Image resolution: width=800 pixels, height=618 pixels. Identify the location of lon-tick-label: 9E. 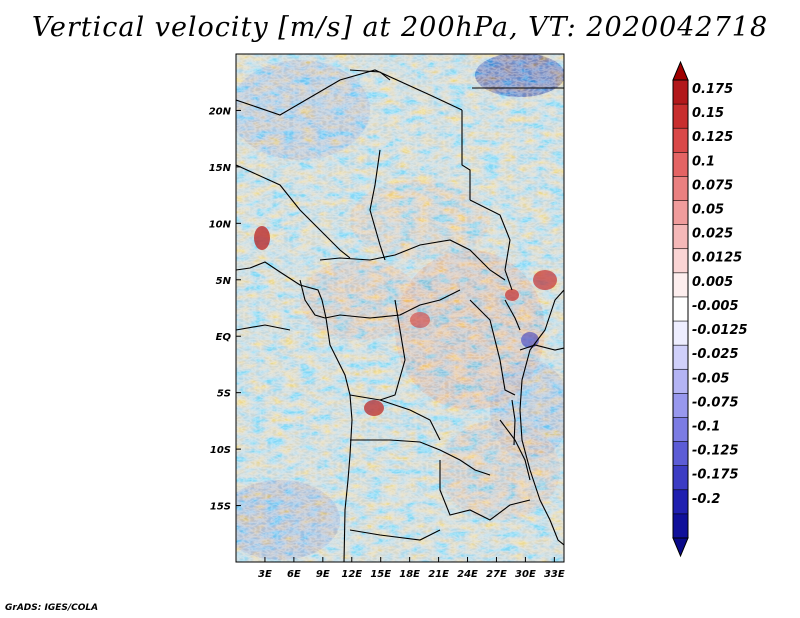
(323, 574).